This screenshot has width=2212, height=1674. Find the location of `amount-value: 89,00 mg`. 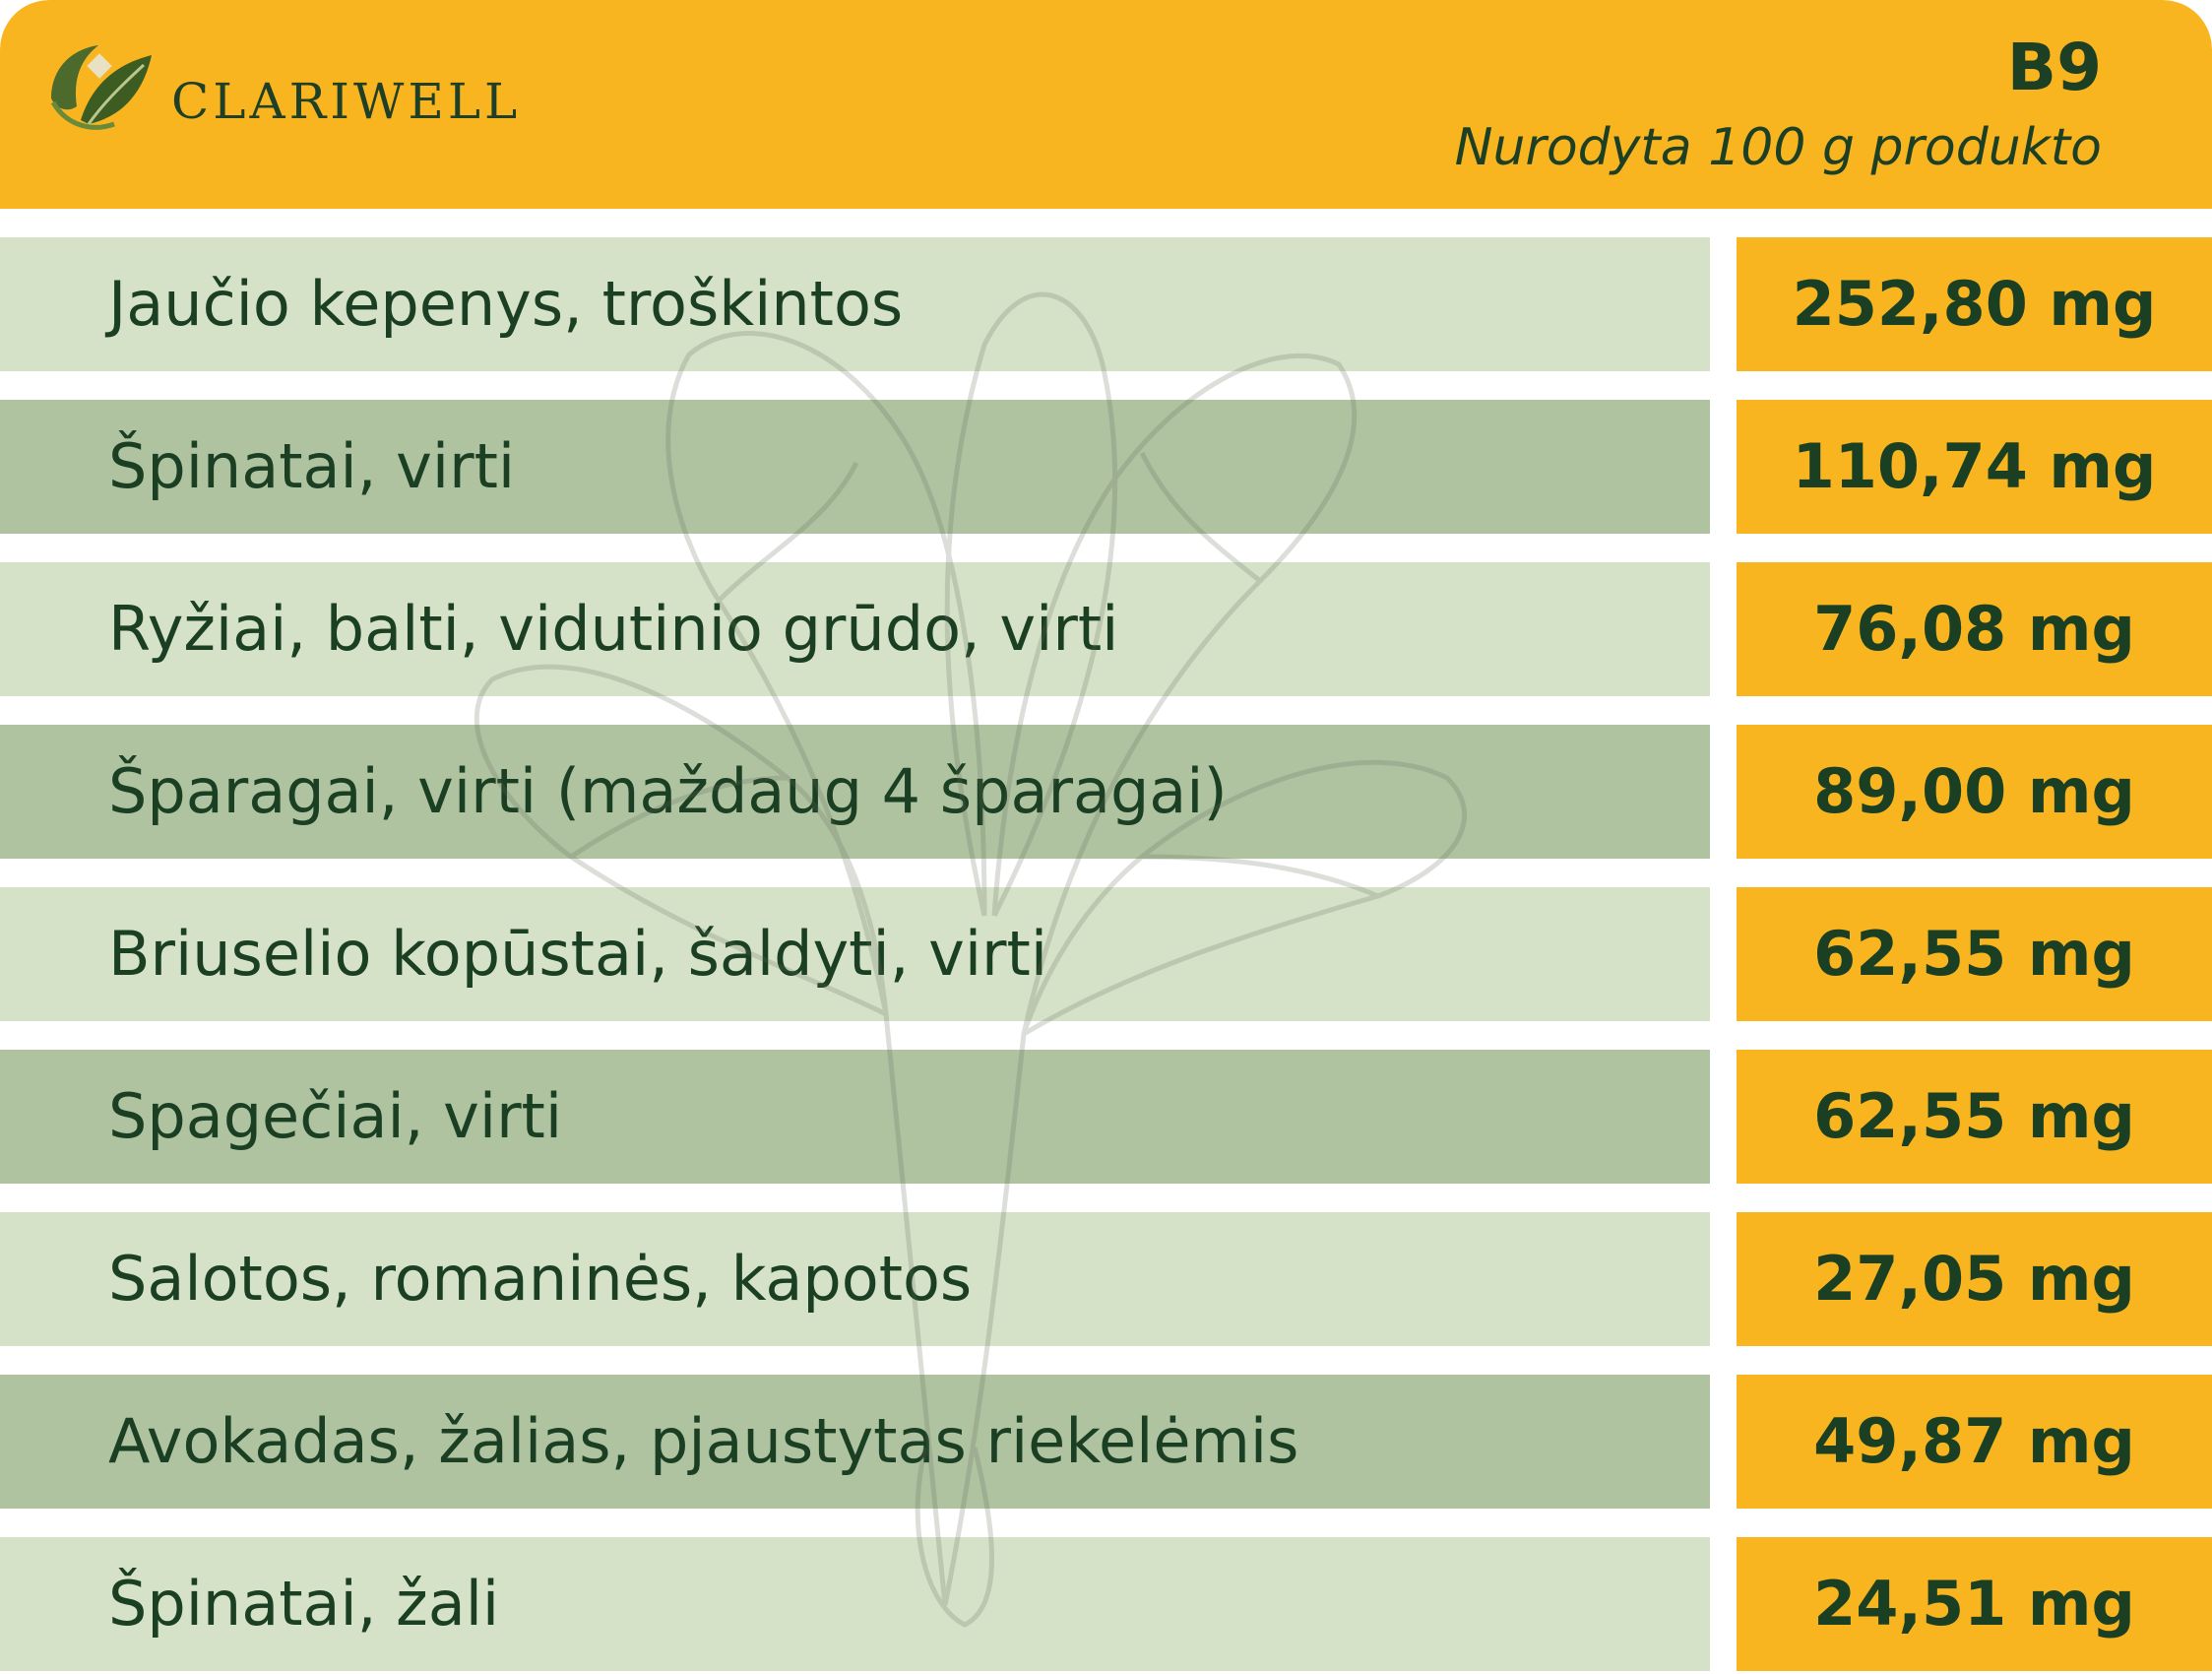

amount-value: 89,00 mg is located at coordinates (1974, 791).